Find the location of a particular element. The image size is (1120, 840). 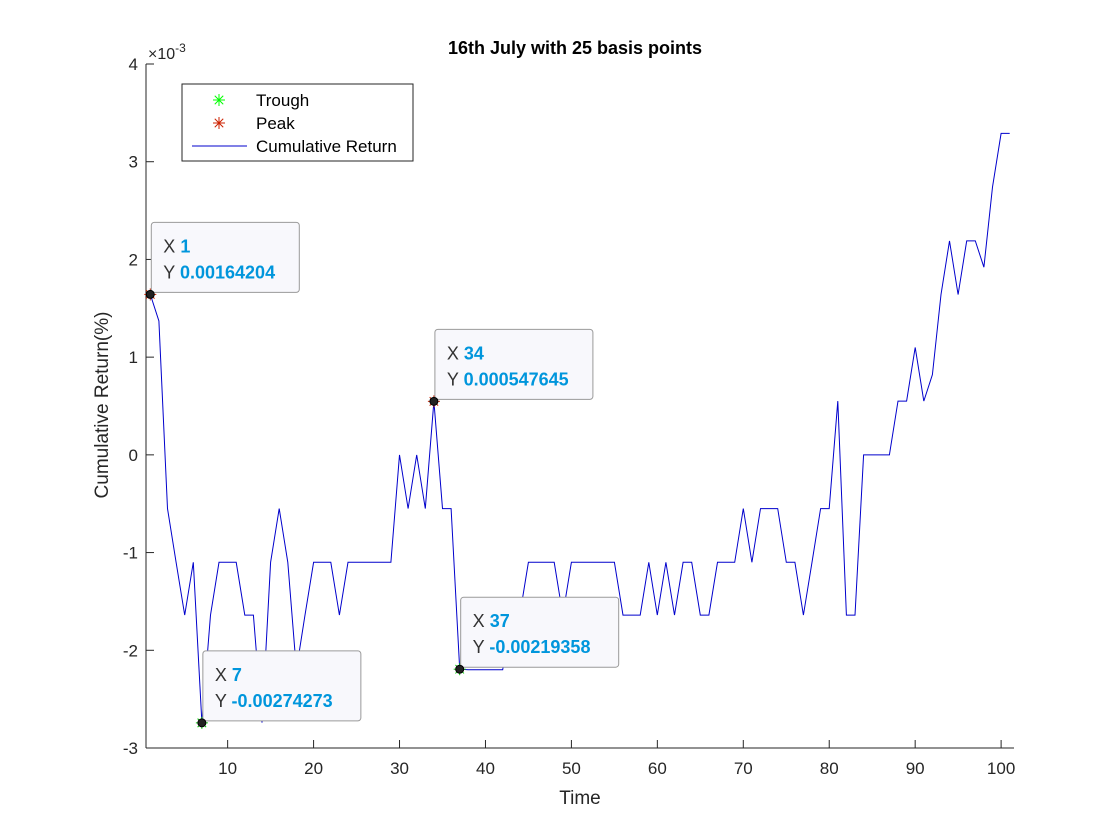

y-axis-label: Cumulative Return(%) is located at coordinates (102, 405).